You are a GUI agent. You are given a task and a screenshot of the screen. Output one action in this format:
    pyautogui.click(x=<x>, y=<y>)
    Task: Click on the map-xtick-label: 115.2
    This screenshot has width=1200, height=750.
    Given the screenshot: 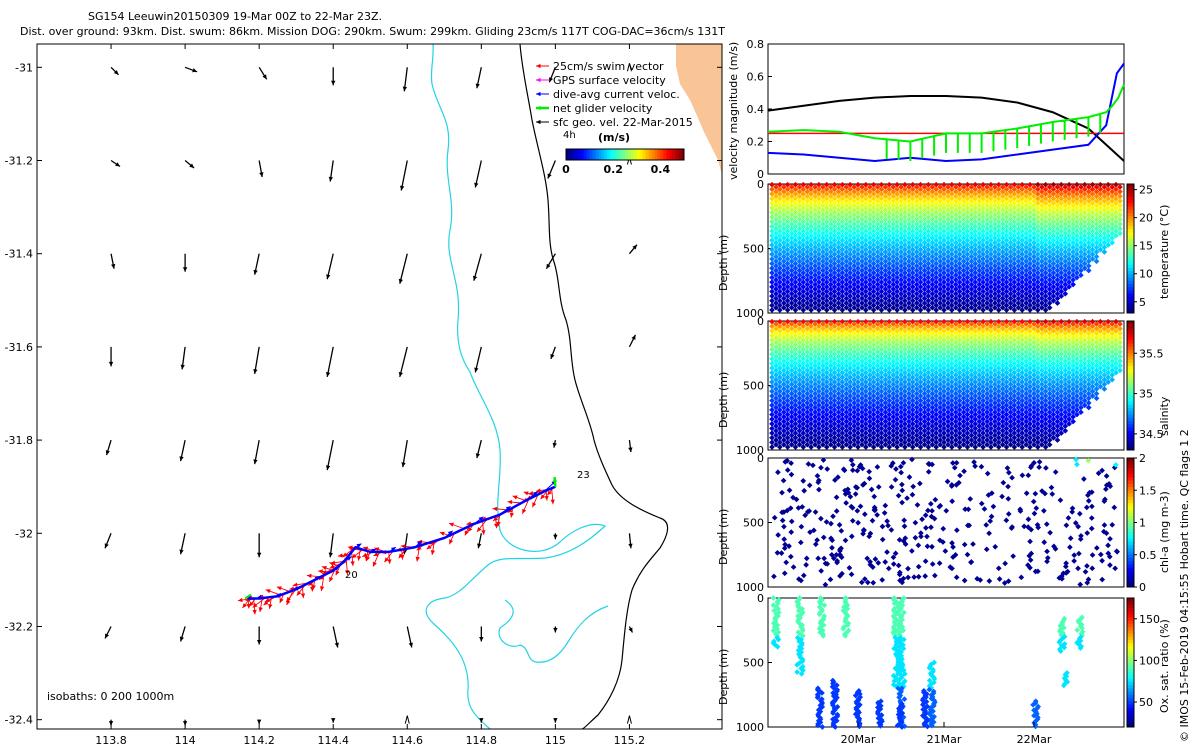 What is the action you would take?
    pyautogui.click(x=630, y=740)
    